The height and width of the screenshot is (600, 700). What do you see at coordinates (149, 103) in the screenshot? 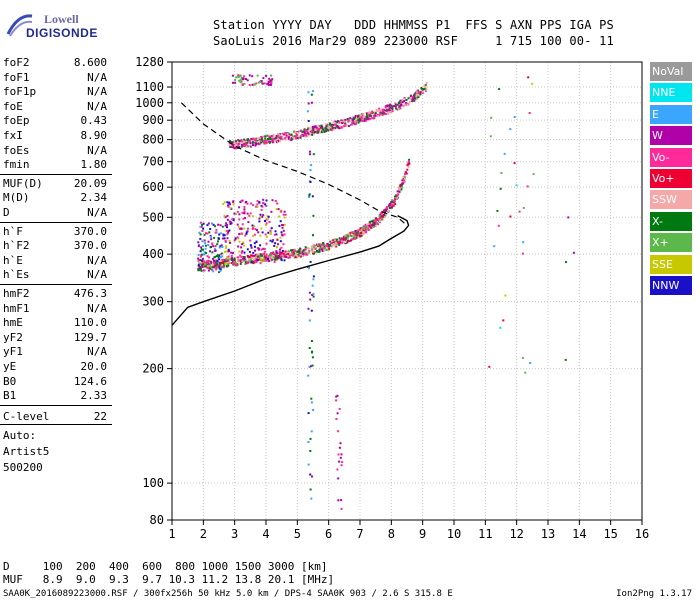
I see `y-tick-label: 1000` at bounding box center [149, 103].